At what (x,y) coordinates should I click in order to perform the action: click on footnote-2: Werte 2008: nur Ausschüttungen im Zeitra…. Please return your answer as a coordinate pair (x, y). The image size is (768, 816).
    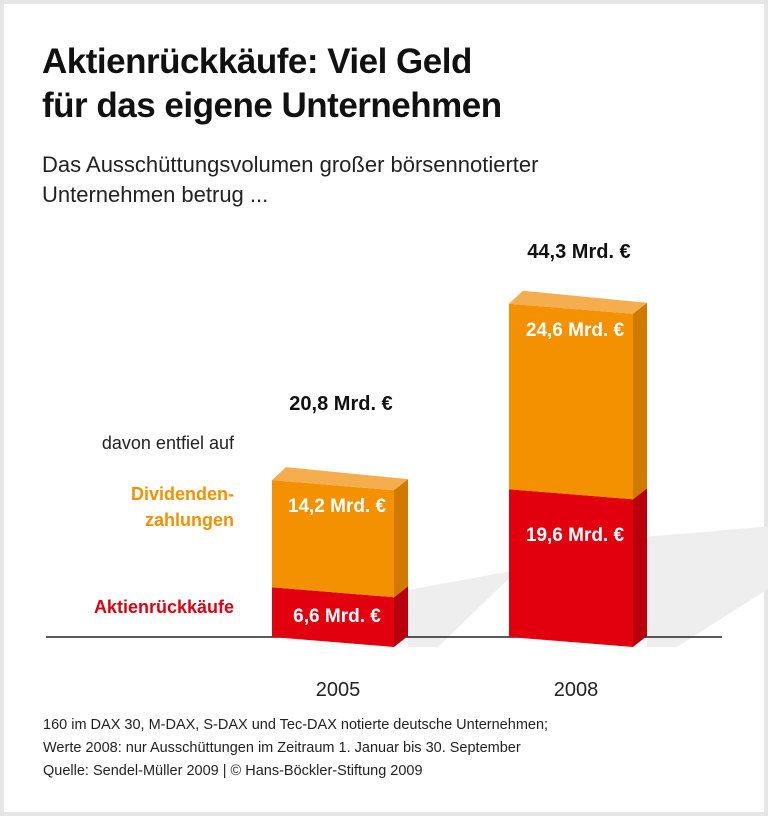
    Looking at the image, I should click on (282, 748).